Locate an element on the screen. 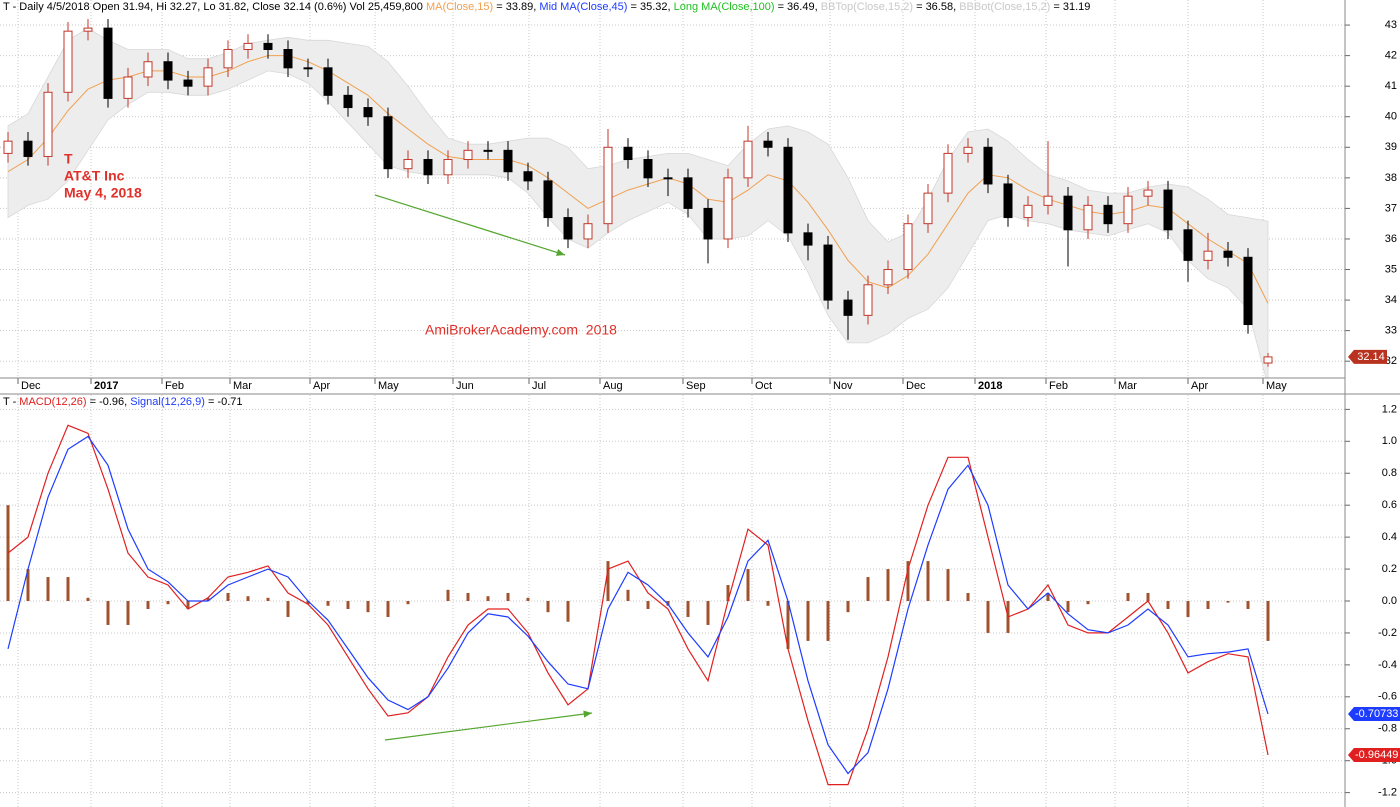 This screenshot has height=807, width=1400. x-tick-label: Feb is located at coordinates (174, 386).